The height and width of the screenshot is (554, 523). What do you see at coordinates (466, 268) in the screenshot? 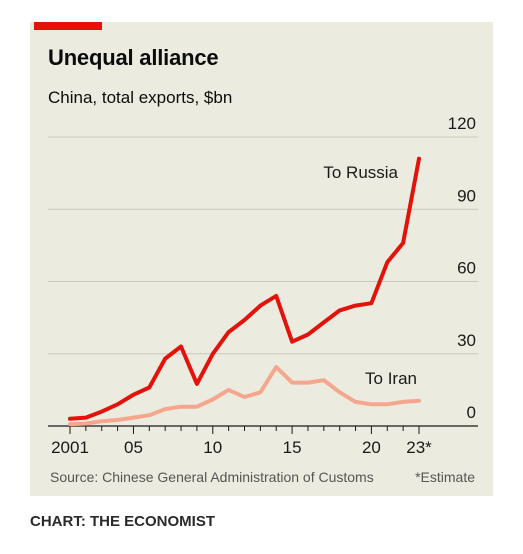
I see `y-tick-label: 60` at bounding box center [466, 268].